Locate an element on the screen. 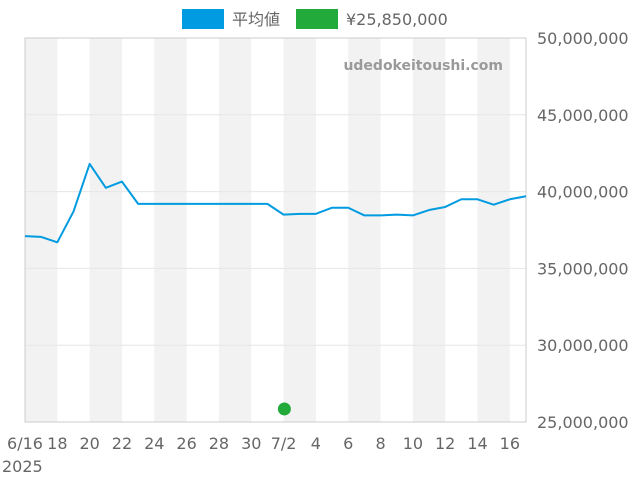 The height and width of the screenshot is (484, 640). points-layer is located at coordinates (284, 409).